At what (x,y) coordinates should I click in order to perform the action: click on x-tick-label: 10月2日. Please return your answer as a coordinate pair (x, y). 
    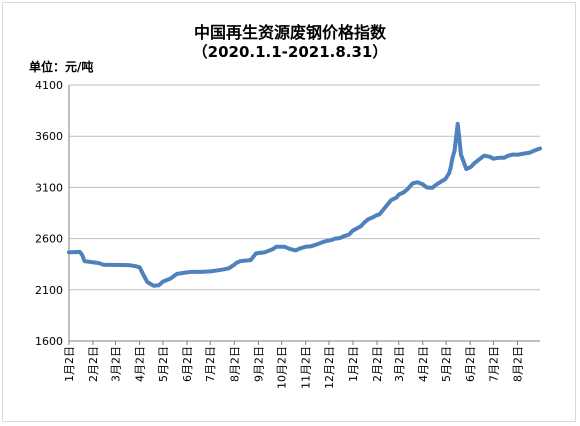
    Looking at the image, I should click on (282, 367).